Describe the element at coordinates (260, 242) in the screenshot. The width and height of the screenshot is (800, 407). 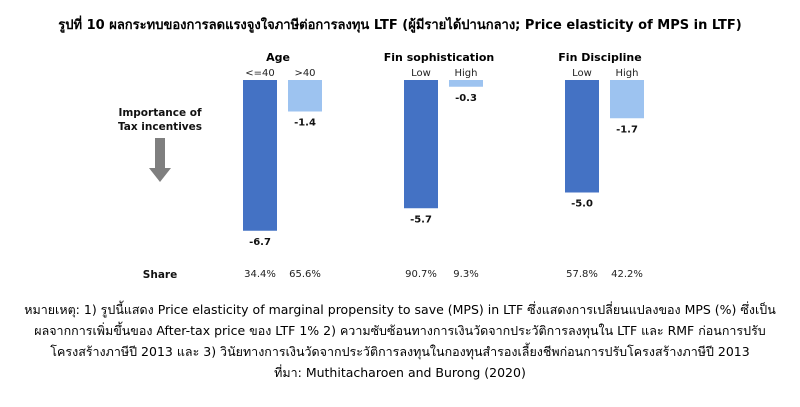
I see `value-label: -6.7` at that location.